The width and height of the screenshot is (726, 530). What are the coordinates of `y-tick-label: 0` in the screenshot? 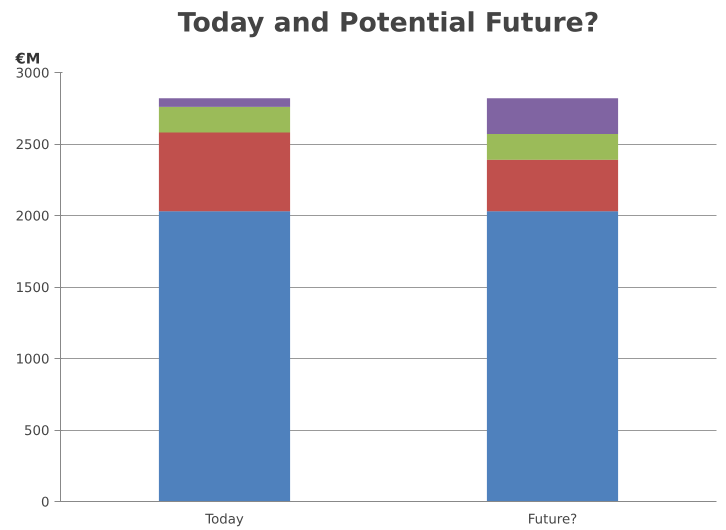 It's located at (45, 503).